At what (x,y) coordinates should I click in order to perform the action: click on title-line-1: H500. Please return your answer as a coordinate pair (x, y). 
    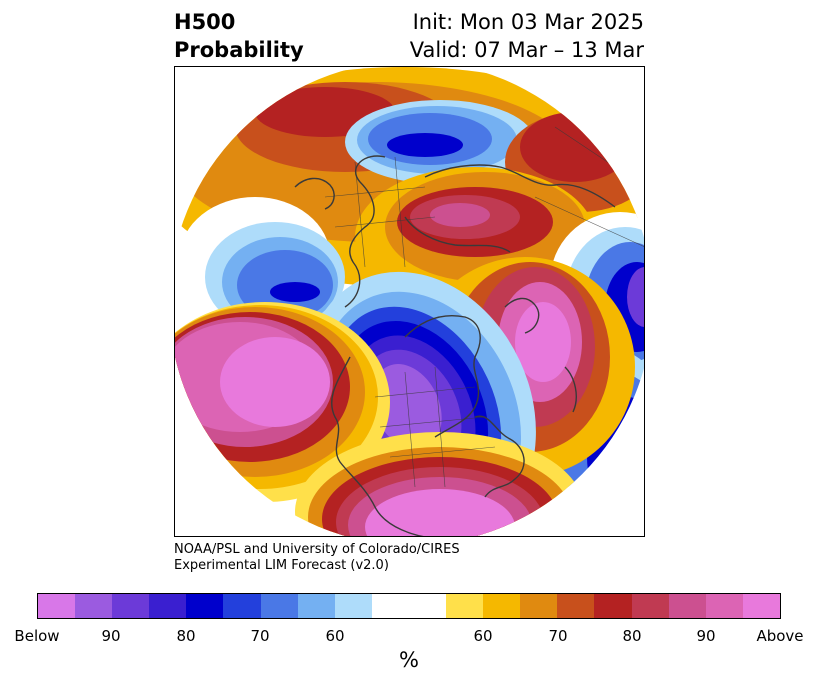
    Looking at the image, I should click on (205, 22).